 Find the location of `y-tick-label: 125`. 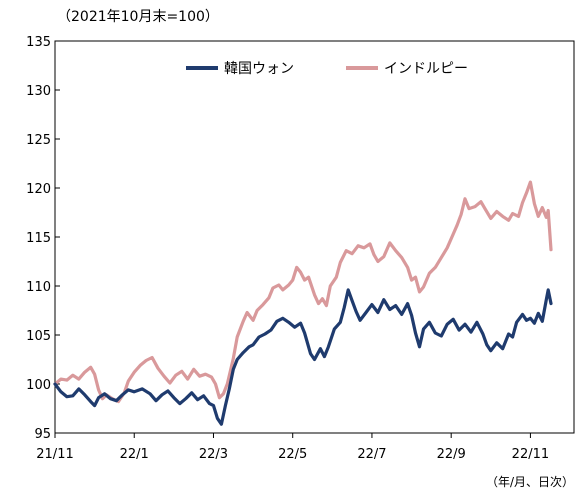

y-tick-label: 125 is located at coordinates (38, 140).